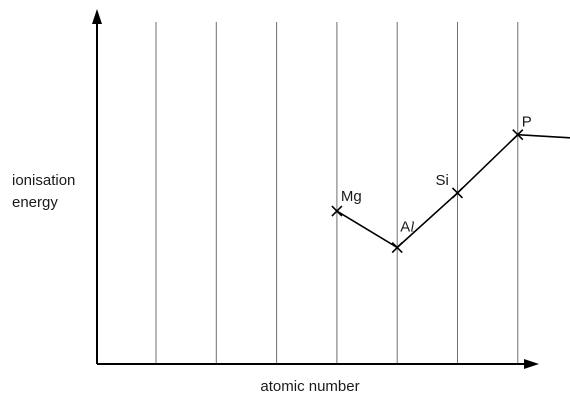  I want to click on data-series: MgAlSiPS, so click(450, 184).